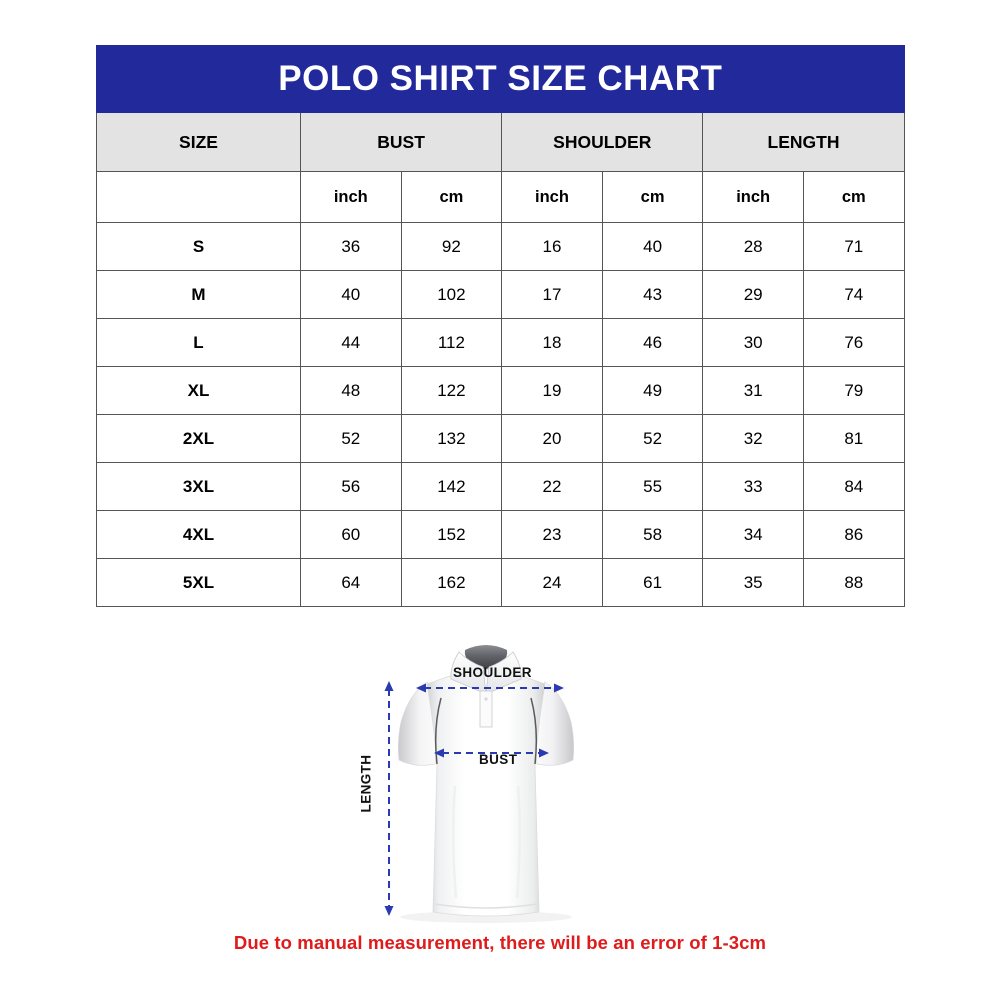 Image resolution: width=1000 pixels, height=1000 pixels. I want to click on size-label: 2XL, so click(198, 438).